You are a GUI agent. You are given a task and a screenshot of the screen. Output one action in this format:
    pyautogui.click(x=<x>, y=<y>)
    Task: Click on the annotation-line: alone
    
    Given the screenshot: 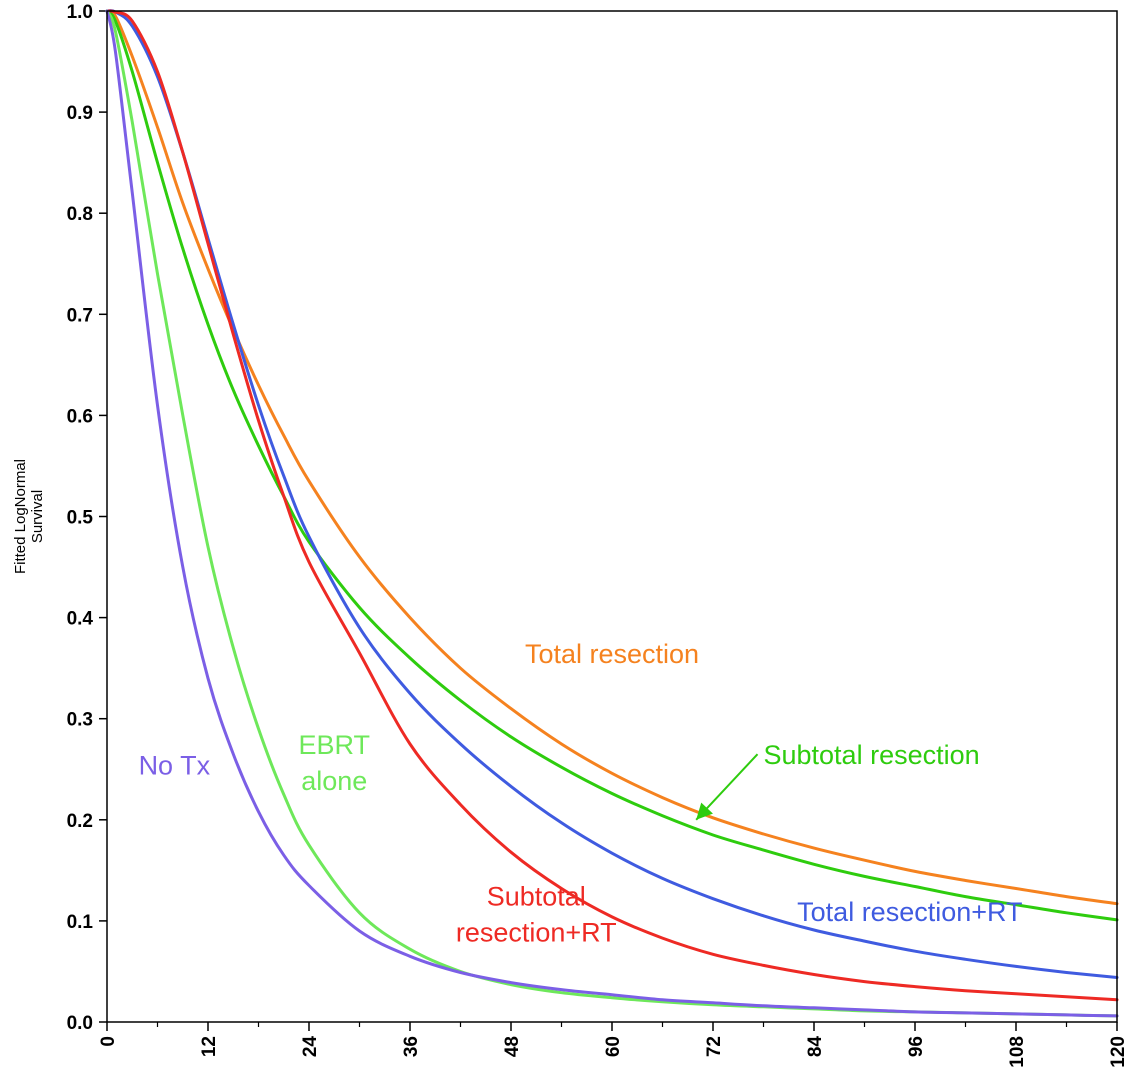 What is the action you would take?
    pyautogui.click(x=334, y=781)
    